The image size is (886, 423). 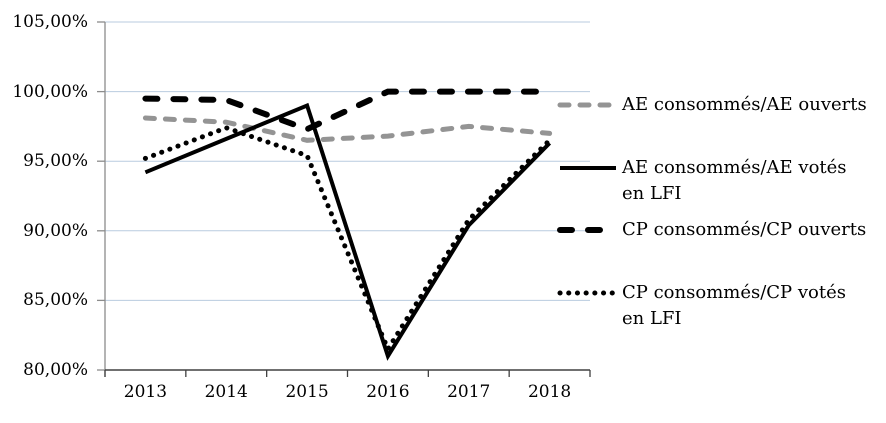 I want to click on y-tick-label: 105,00%, so click(x=50, y=22).